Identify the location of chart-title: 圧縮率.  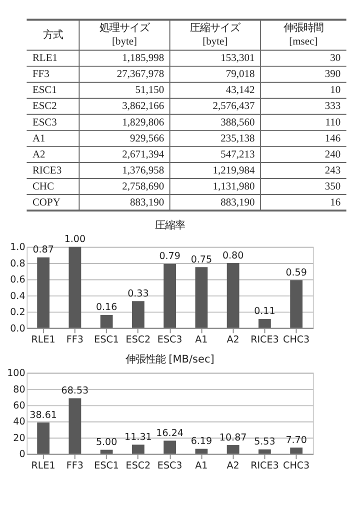
(169, 226).